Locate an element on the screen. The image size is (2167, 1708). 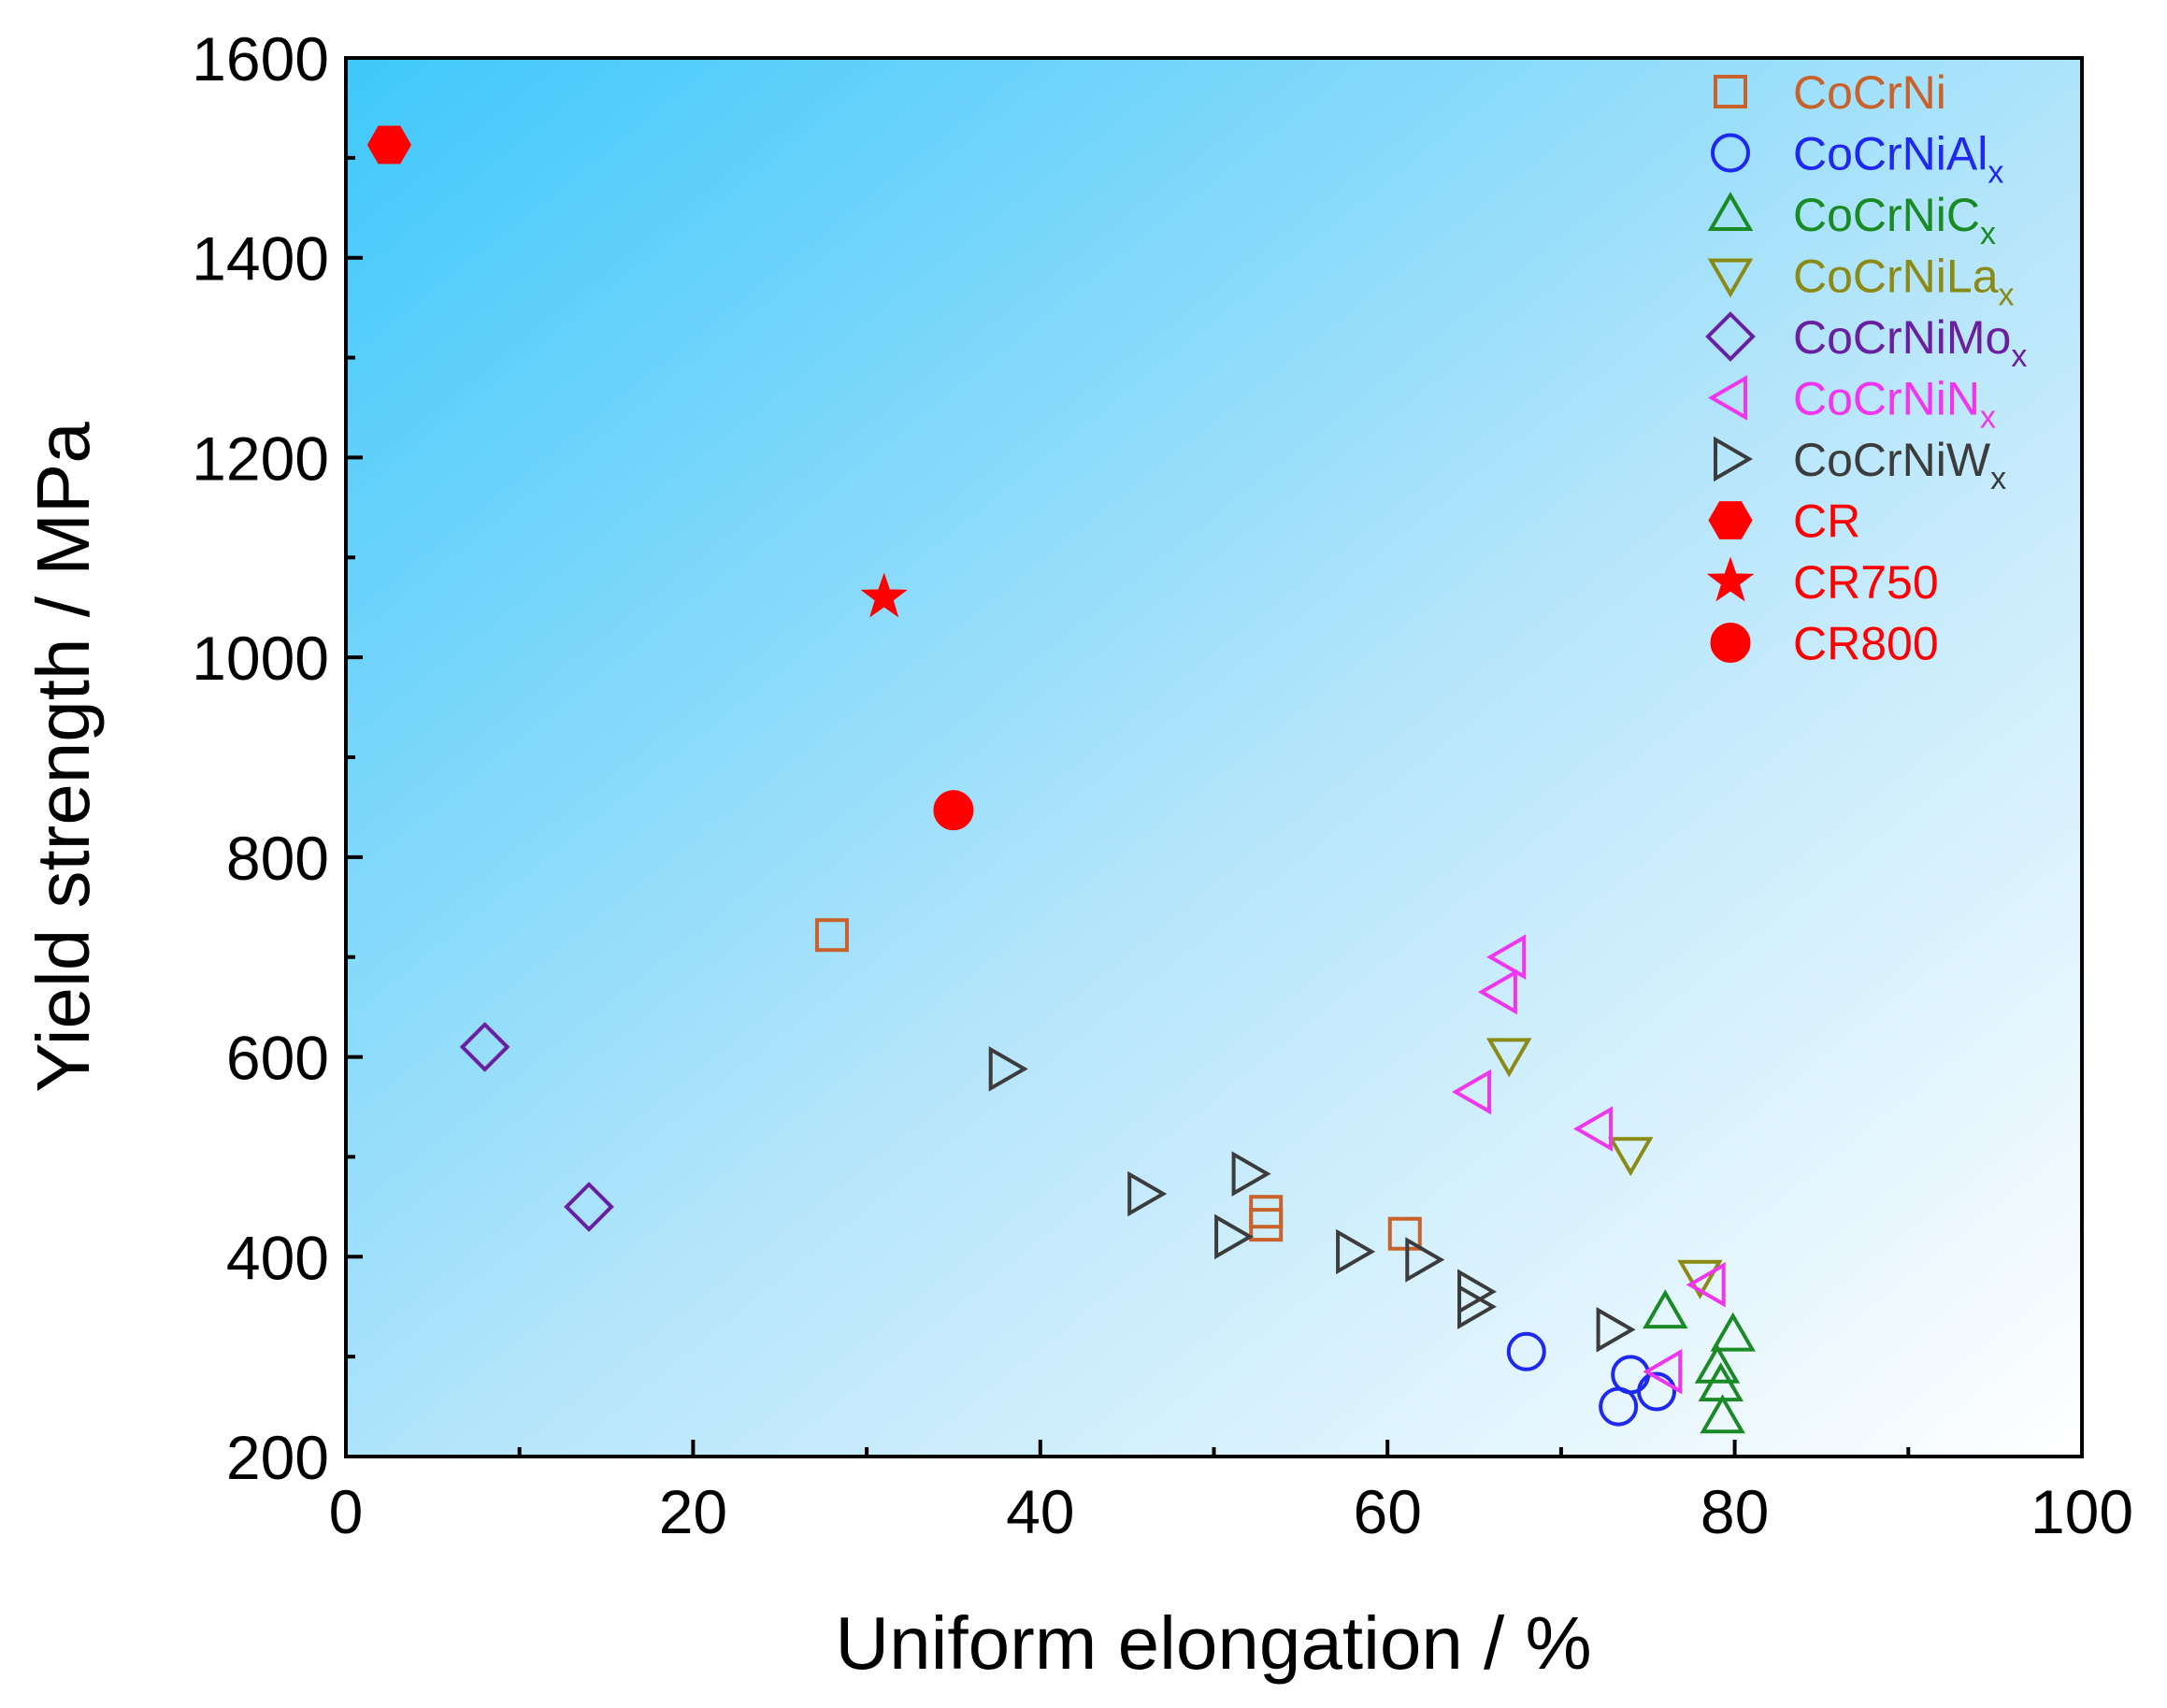
legend-label: CoCrNiWx is located at coordinates (1899, 465).